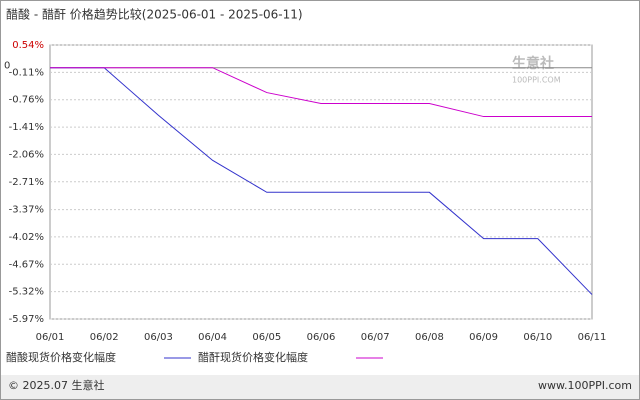 The height and width of the screenshot is (400, 640). I want to click on watermark: 生意社, so click(533, 63).